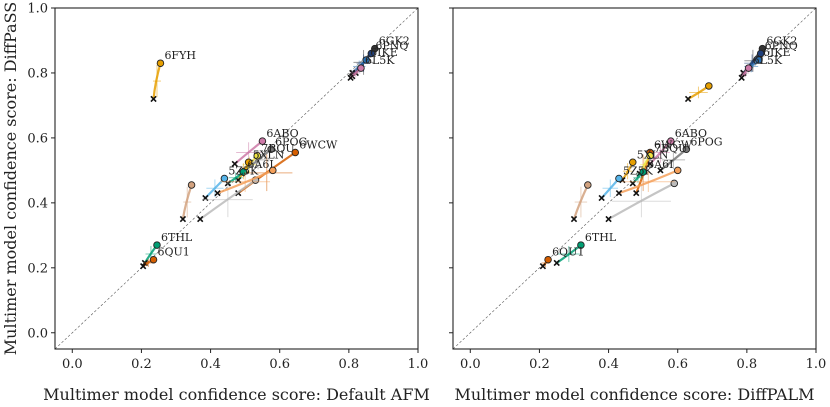  Describe the element at coordinates (37, 73) in the screenshot. I see `y-tick-label: 0.8` at that location.